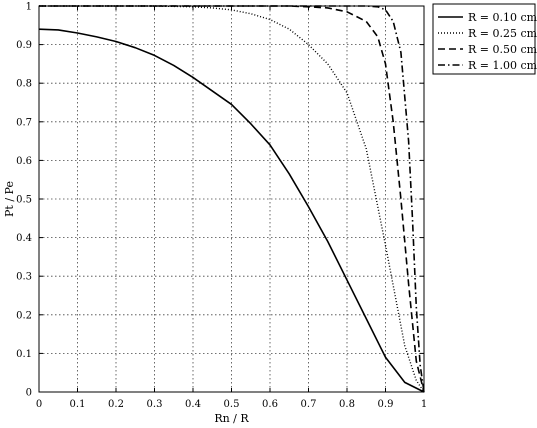 The height and width of the screenshot is (428, 537). What do you see at coordinates (270, 404) in the screenshot?
I see `x-tick-label: 0.6` at bounding box center [270, 404].